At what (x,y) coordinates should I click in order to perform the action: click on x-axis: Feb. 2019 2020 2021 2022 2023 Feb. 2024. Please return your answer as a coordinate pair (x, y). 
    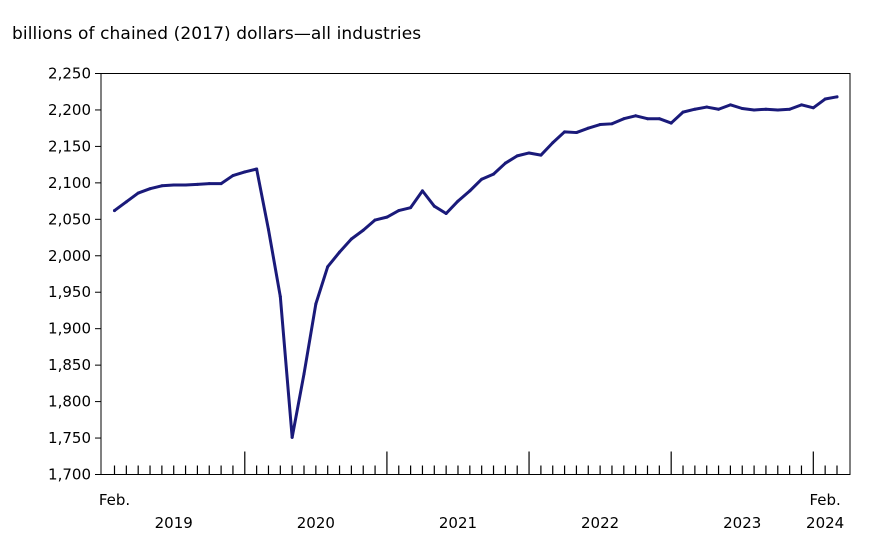
    Looking at the image, I should click on (471, 491).